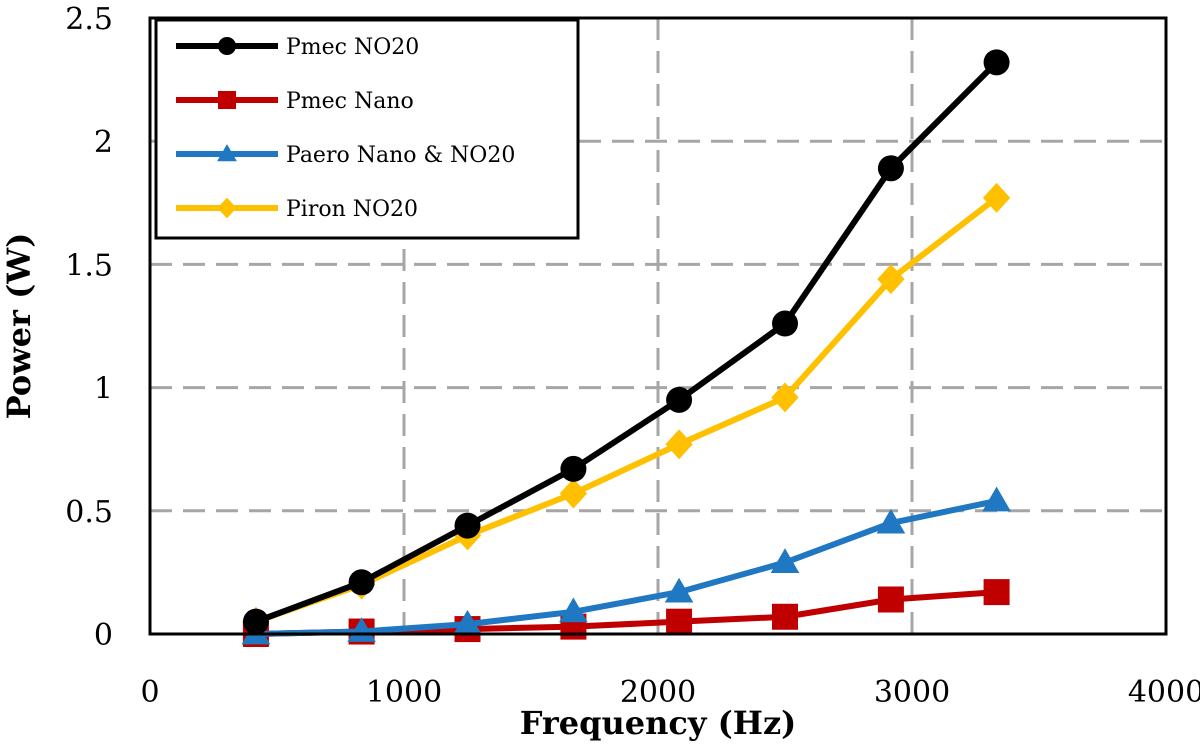  I want to click on legend-label: Piron NO20, so click(352, 209).